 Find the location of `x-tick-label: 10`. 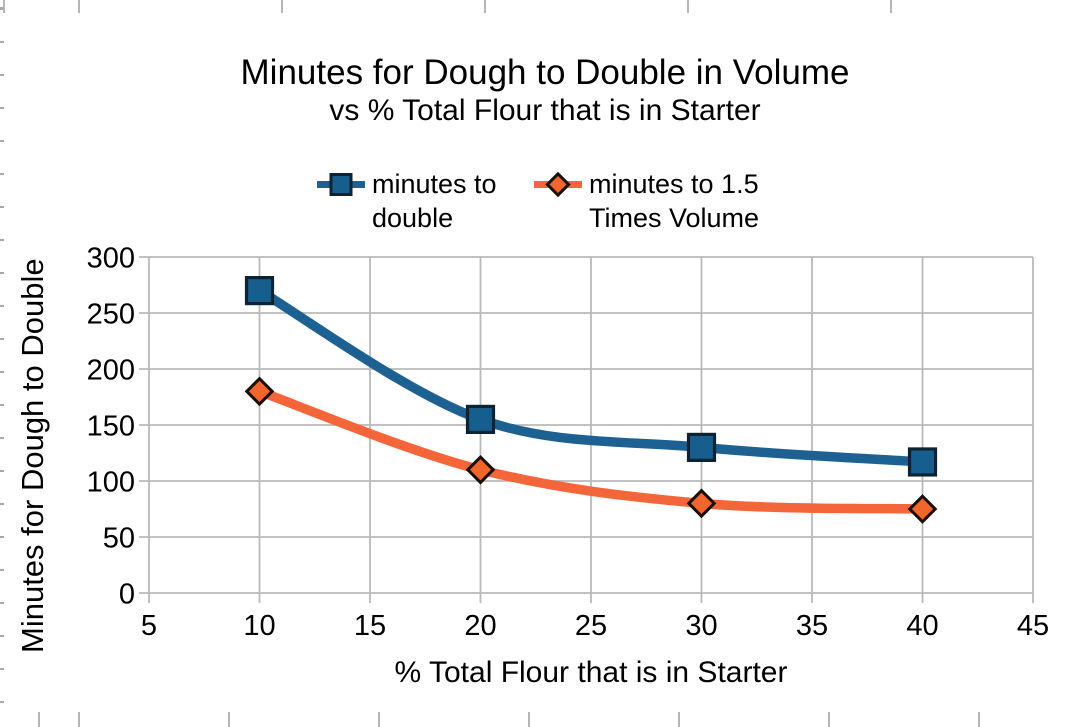

x-tick-label: 10 is located at coordinates (259, 626).